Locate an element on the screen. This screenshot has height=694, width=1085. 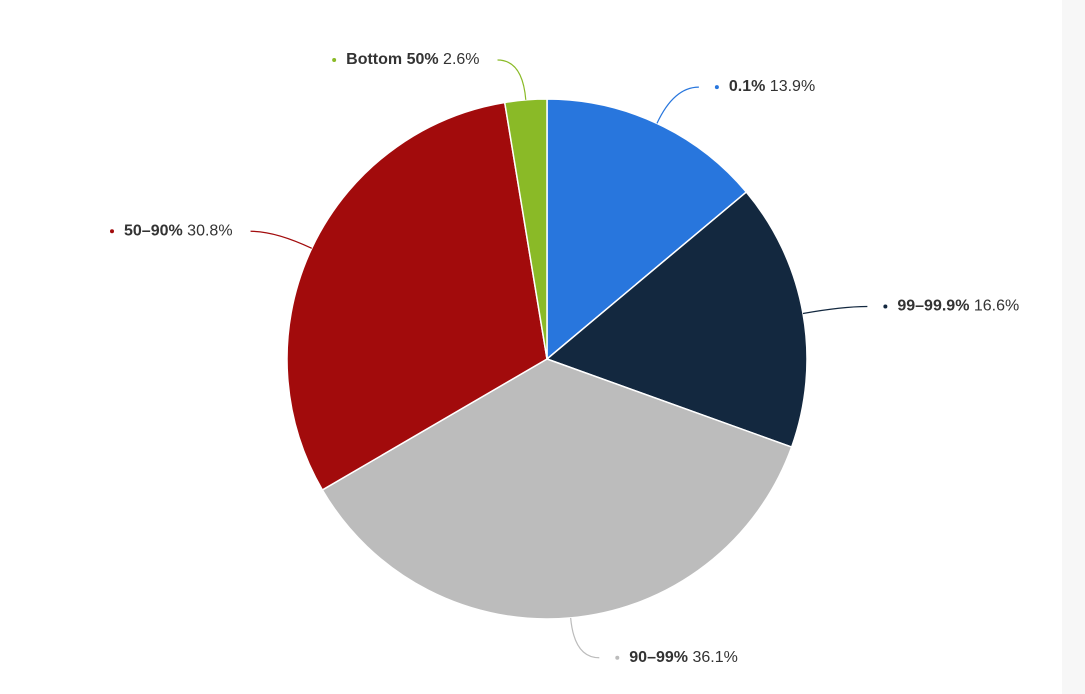
data-label: 0.1% 13.9% is located at coordinates (772, 86).